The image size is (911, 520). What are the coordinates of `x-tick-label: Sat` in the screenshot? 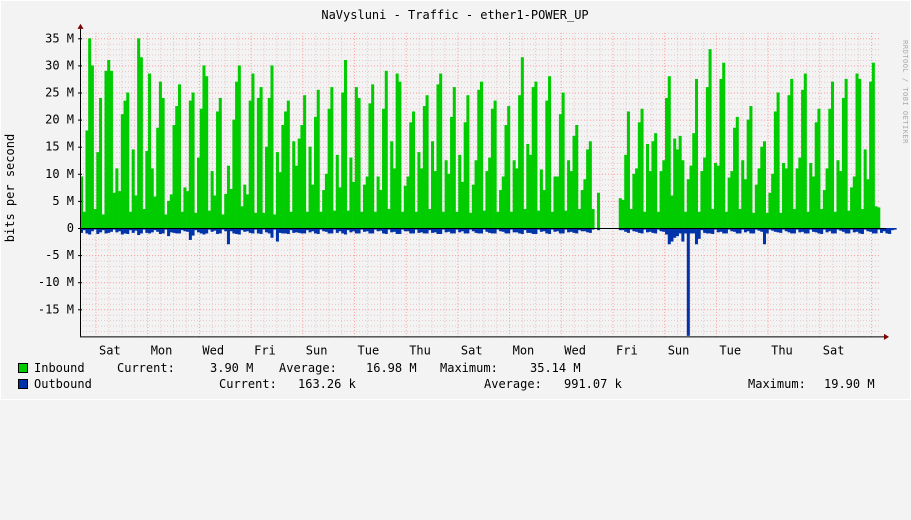 It's located at (472, 350).